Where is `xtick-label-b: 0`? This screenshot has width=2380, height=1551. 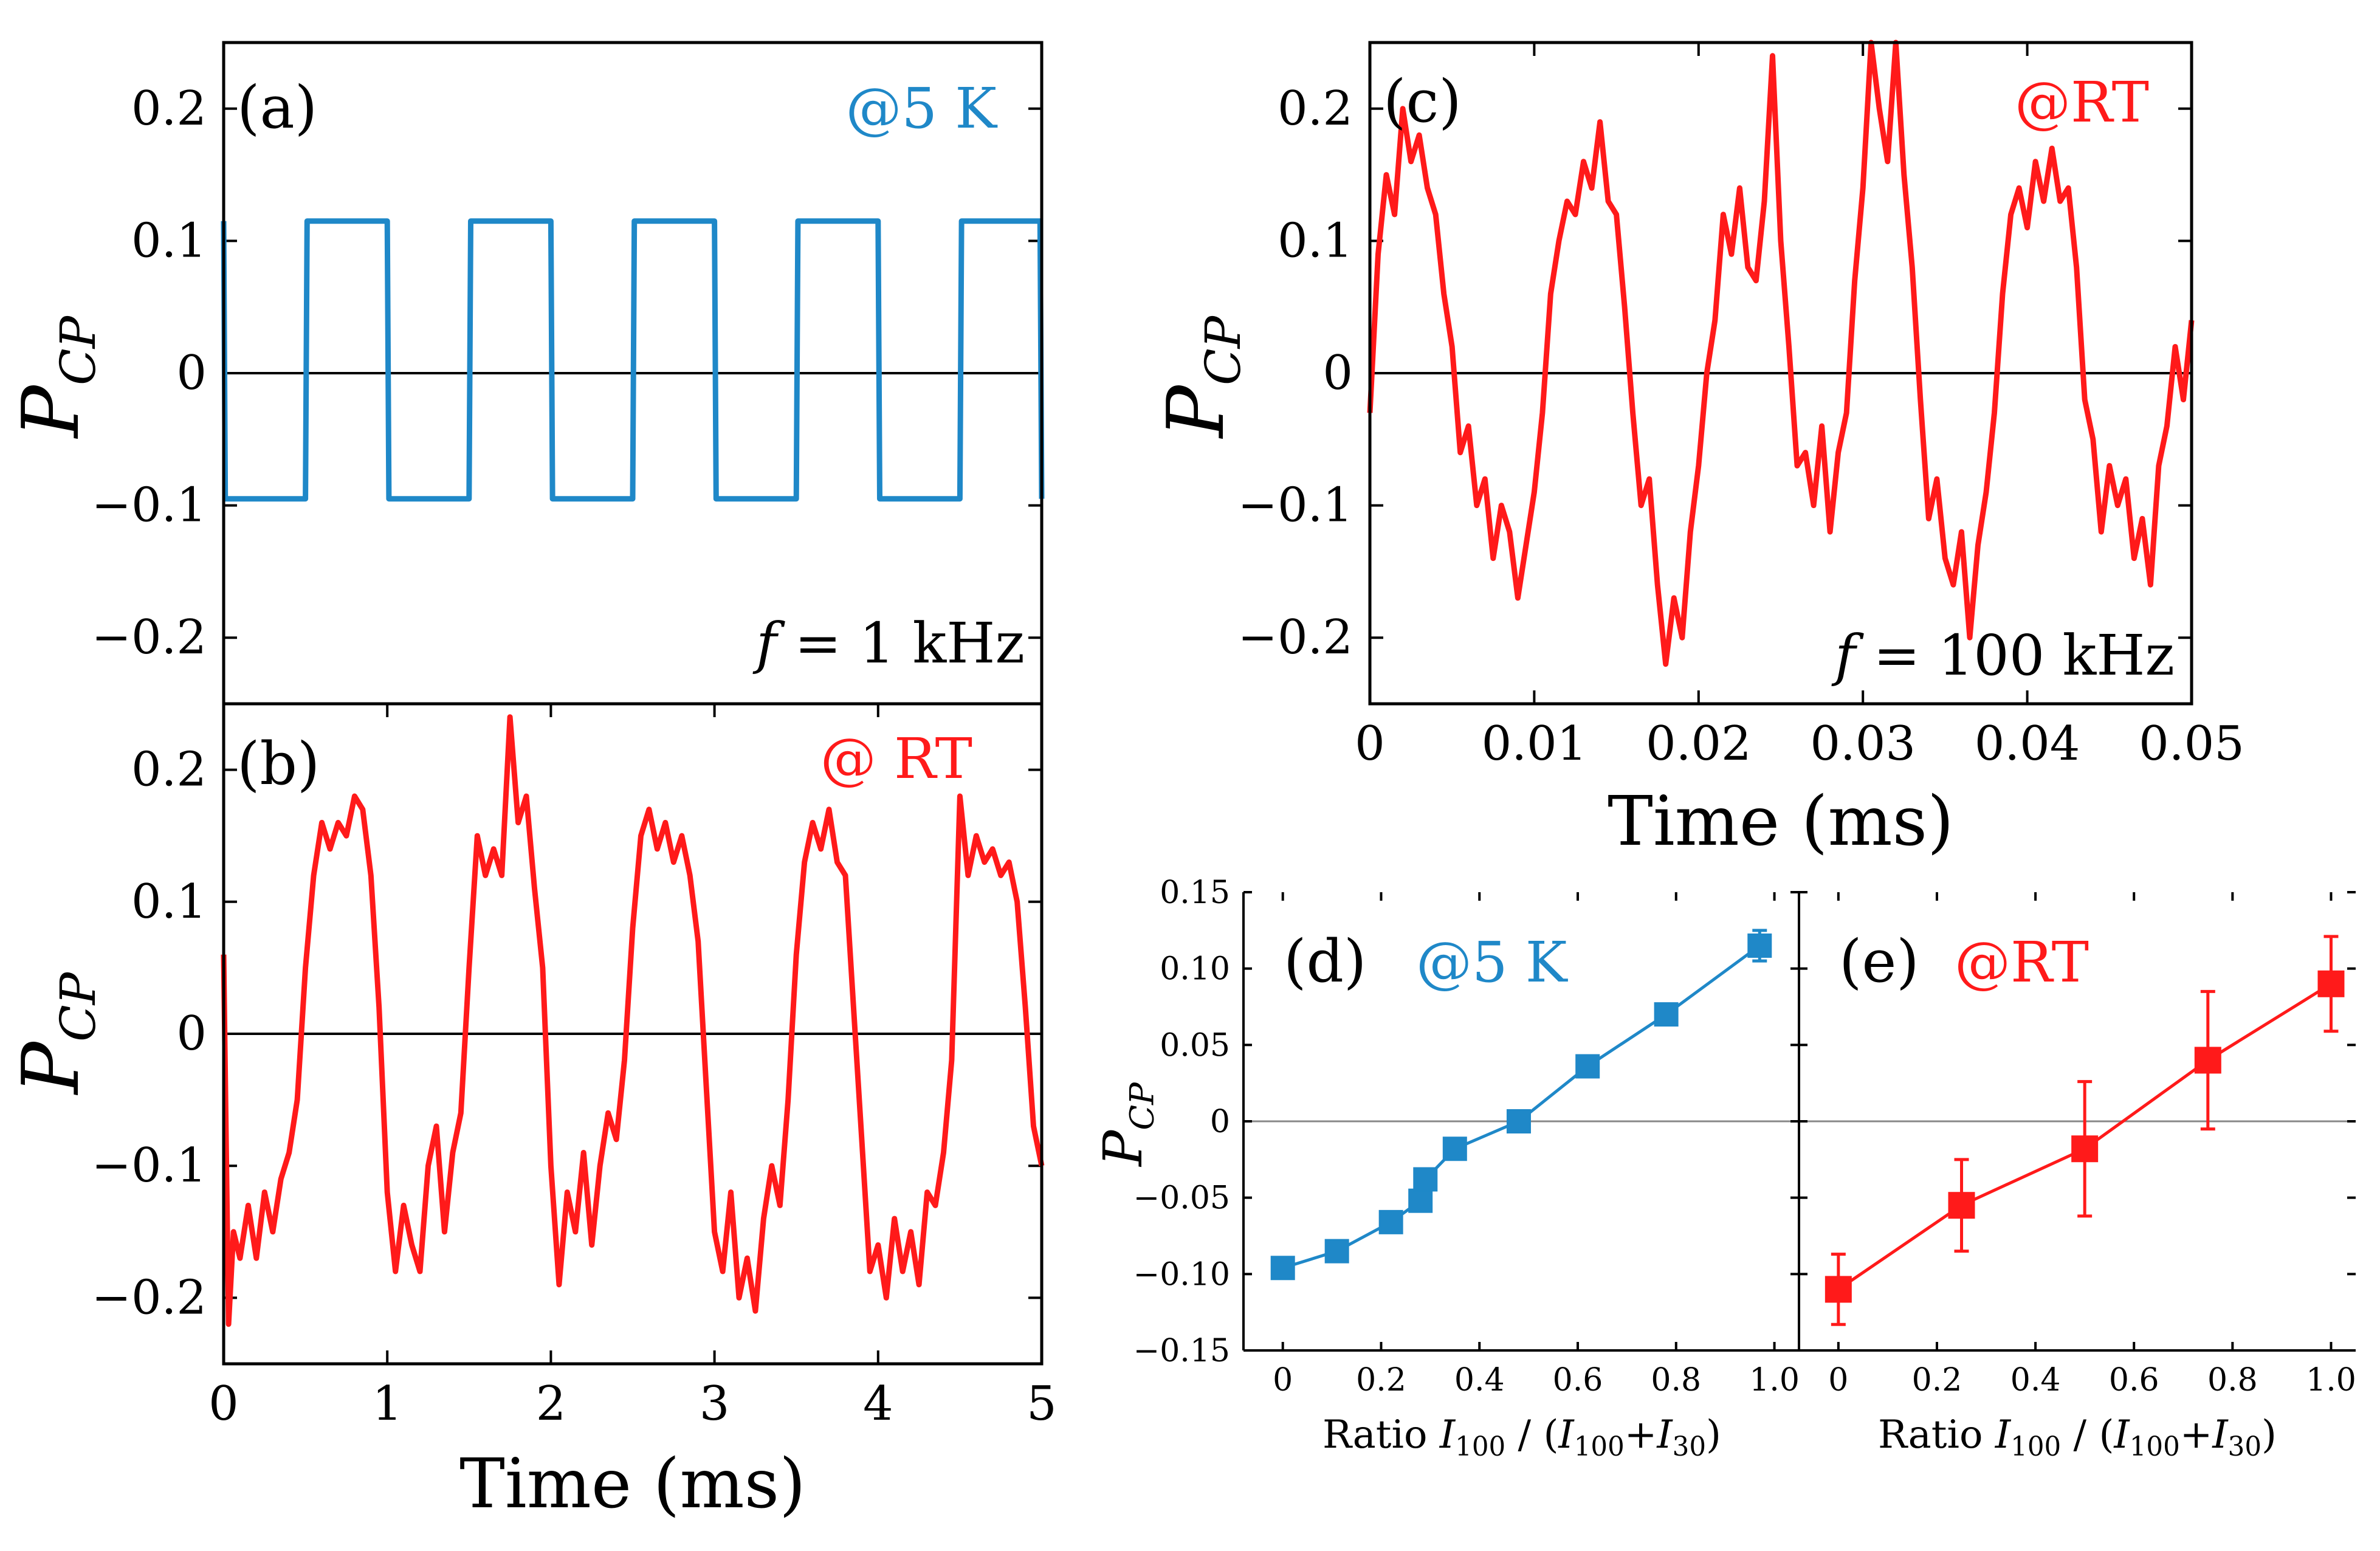 xtick-label-b: 0 is located at coordinates (223, 1404).